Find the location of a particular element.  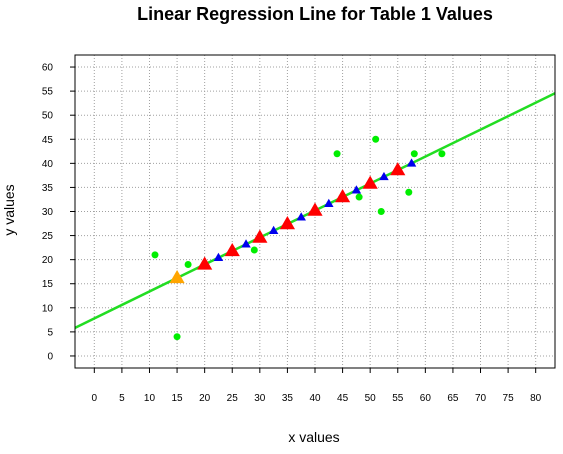

y-tick-label: 50 is located at coordinates (48, 116).